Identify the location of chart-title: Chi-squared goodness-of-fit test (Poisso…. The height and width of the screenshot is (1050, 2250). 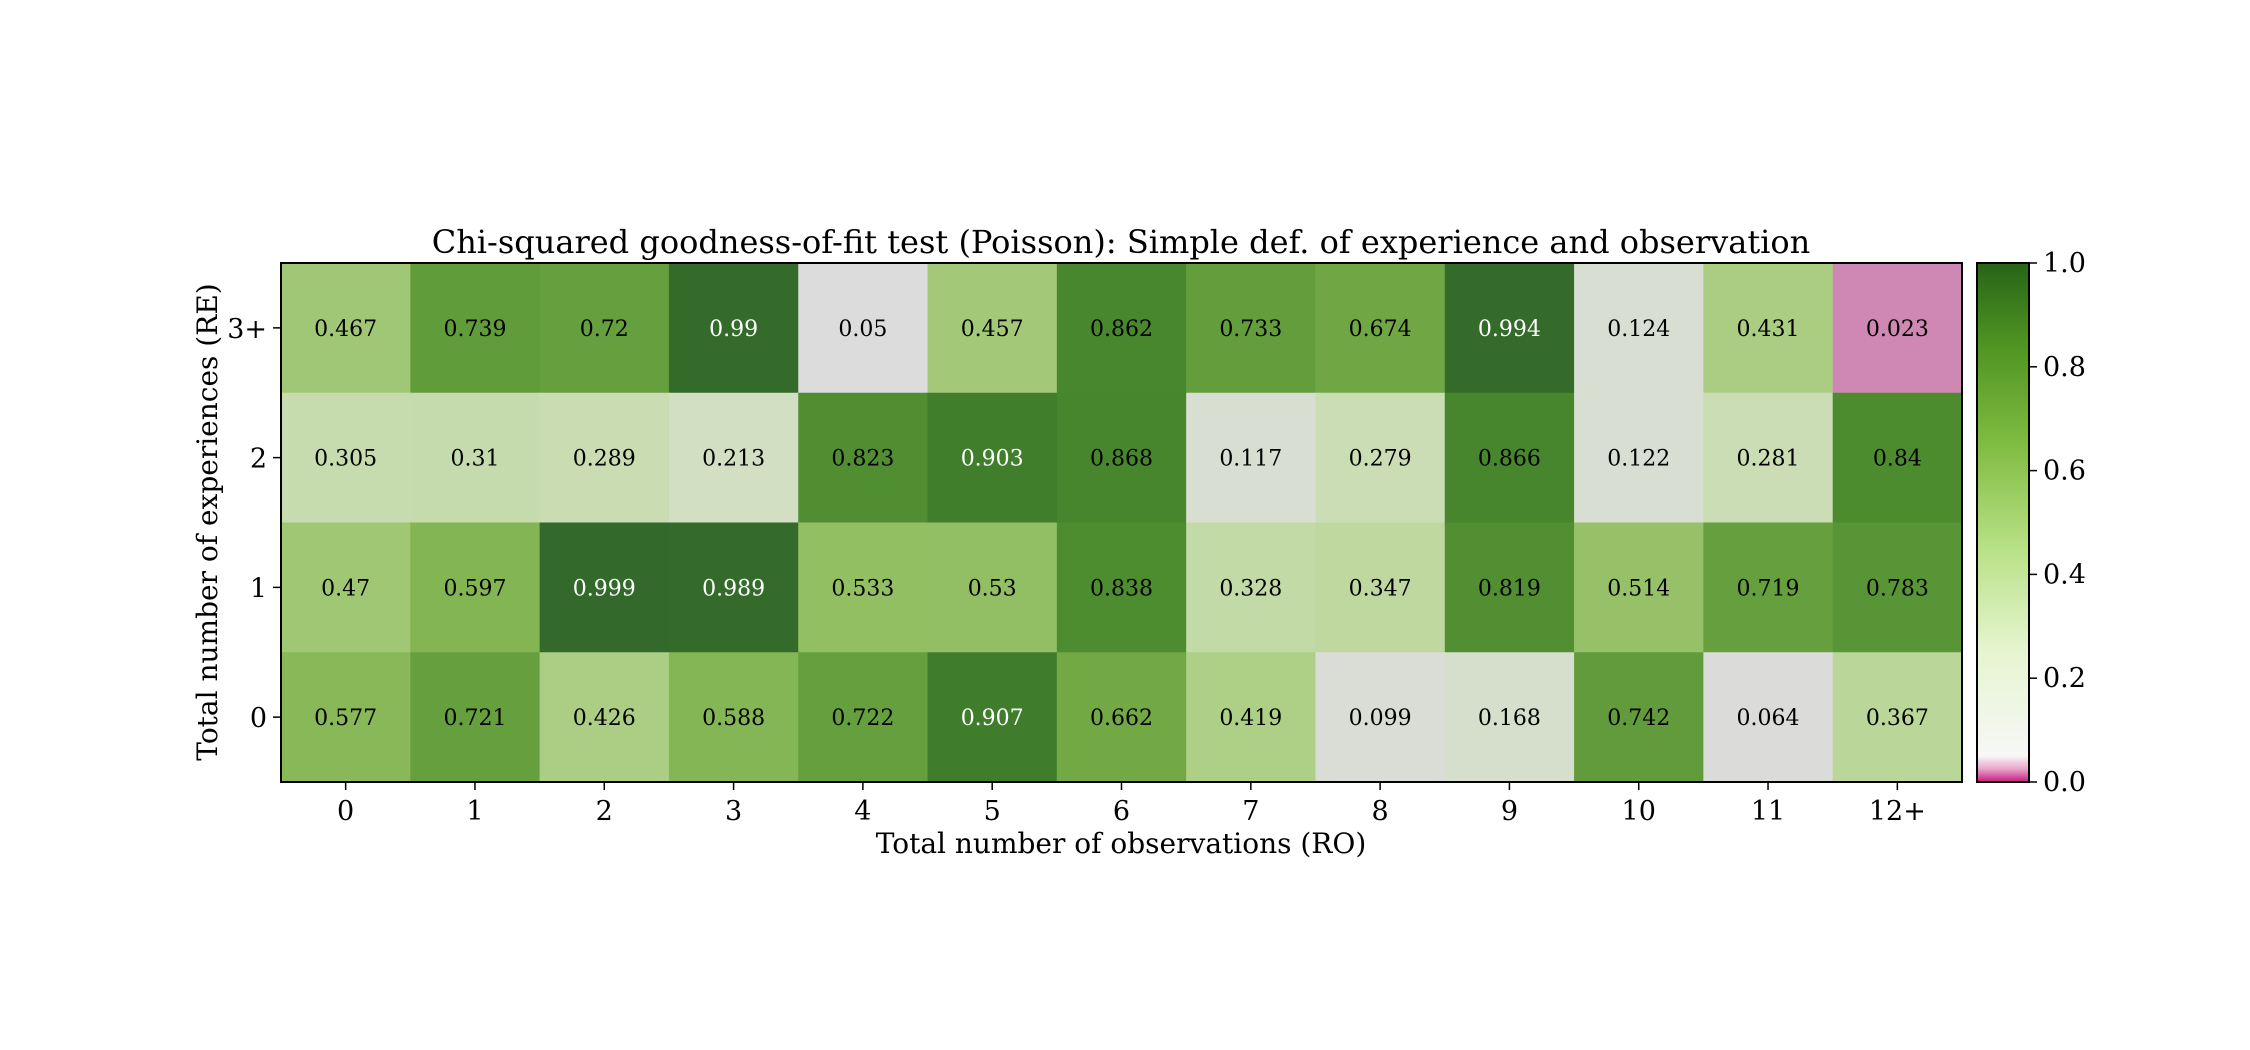
(1121, 242).